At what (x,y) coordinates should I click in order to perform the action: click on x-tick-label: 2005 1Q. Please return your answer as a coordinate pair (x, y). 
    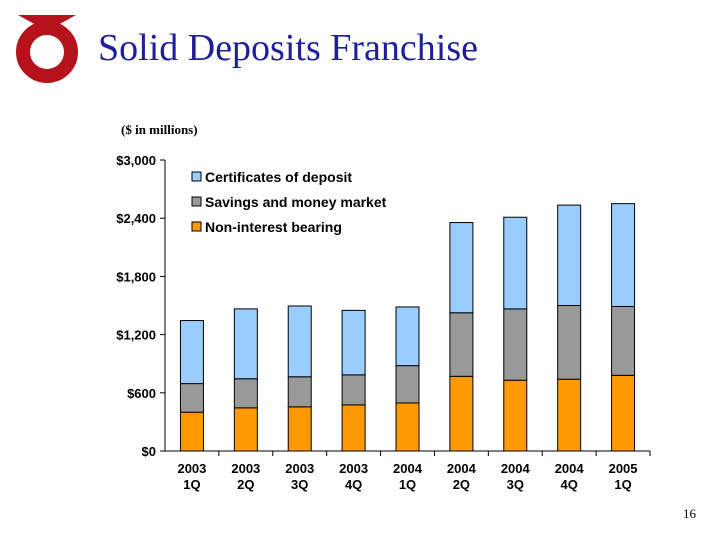
    Looking at the image, I should click on (623, 476).